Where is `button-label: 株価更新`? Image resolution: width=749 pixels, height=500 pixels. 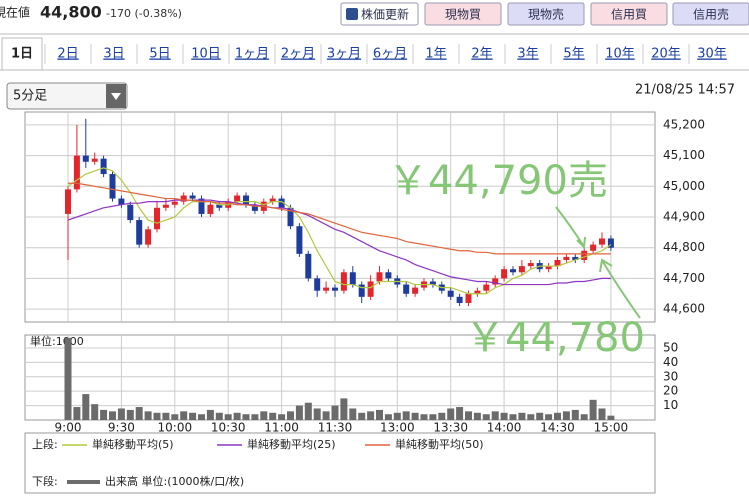
button-label: 株価更新 is located at coordinates (385, 14).